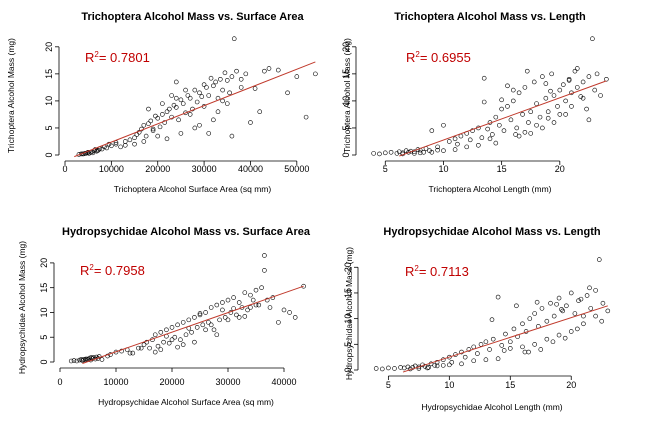  Describe the element at coordinates (250, 169) in the screenshot. I see `x-tick-label: 40000` at that location.